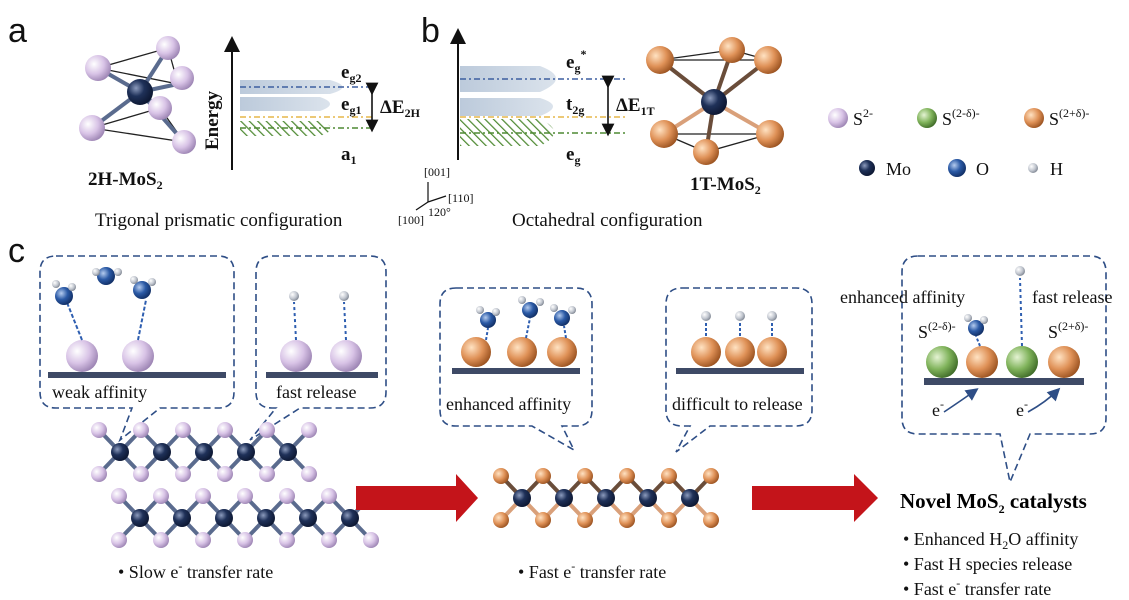 The height and width of the screenshot is (600, 1129). Describe the element at coordinates (16, 251) in the screenshot. I see `panel-label-c: c` at that location.